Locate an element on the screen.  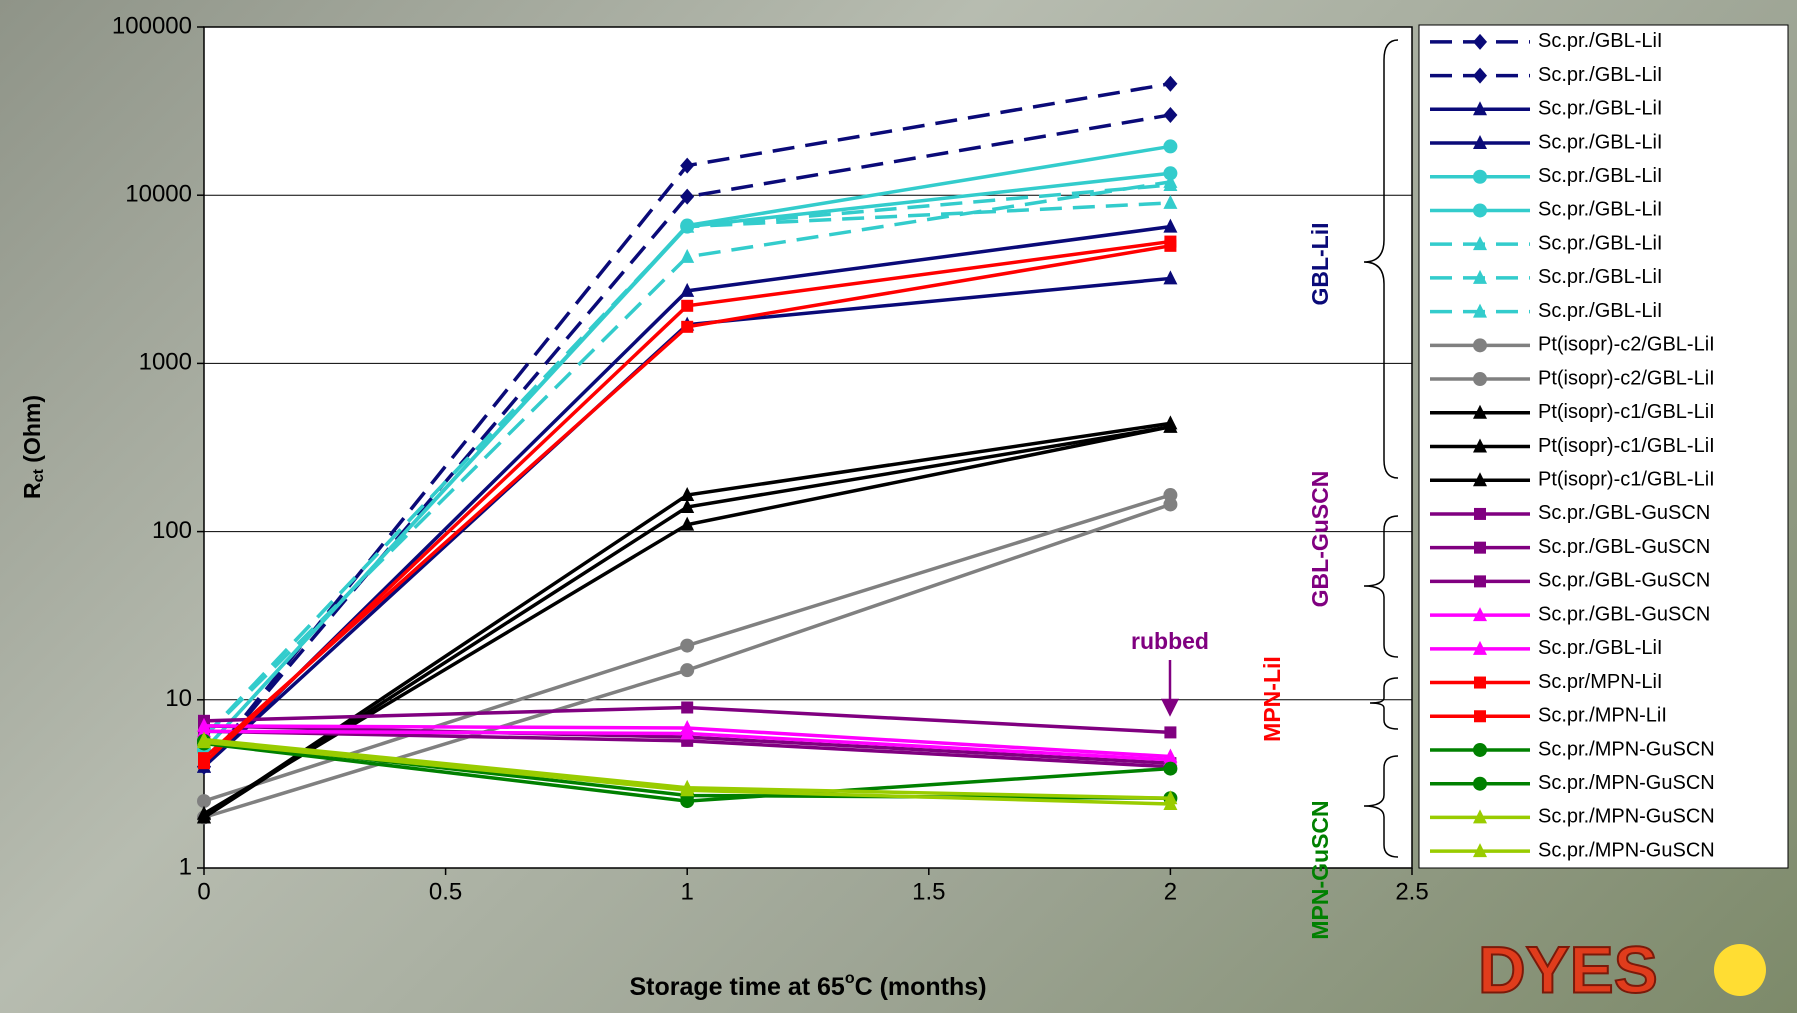
y-tick-label: 100 is located at coordinates (172, 530).